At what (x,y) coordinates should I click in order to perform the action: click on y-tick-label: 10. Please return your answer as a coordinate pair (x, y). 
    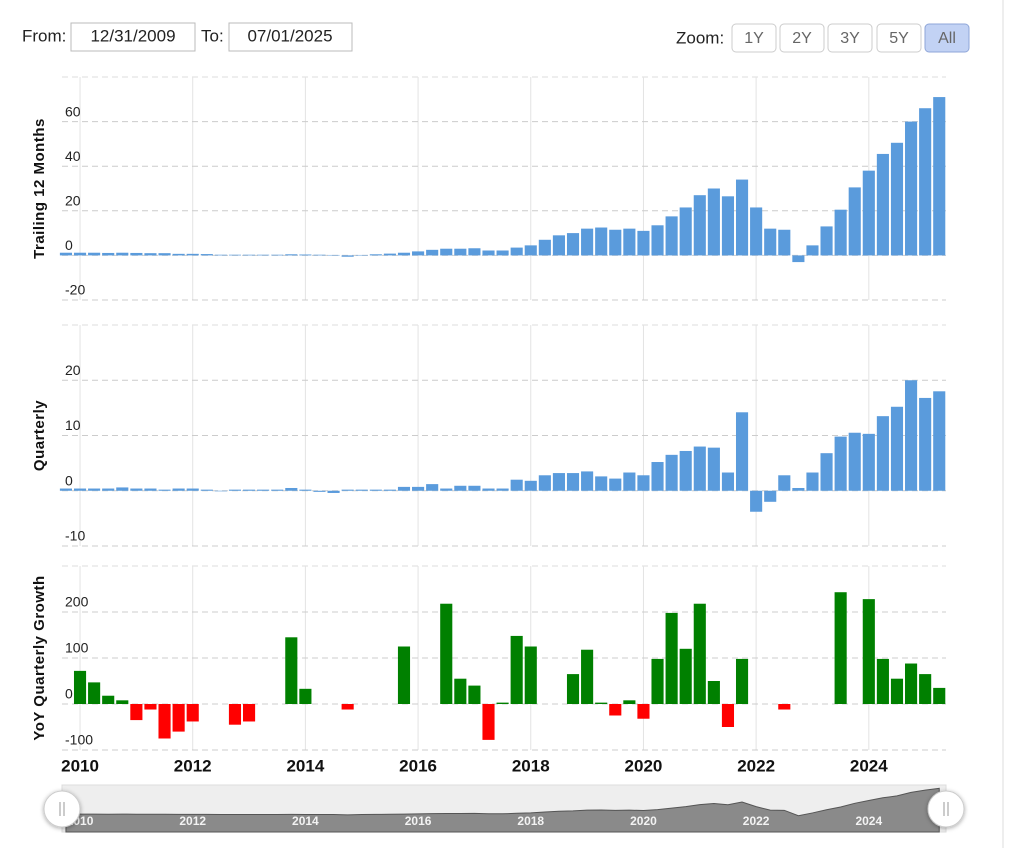
    Looking at the image, I should click on (73, 425).